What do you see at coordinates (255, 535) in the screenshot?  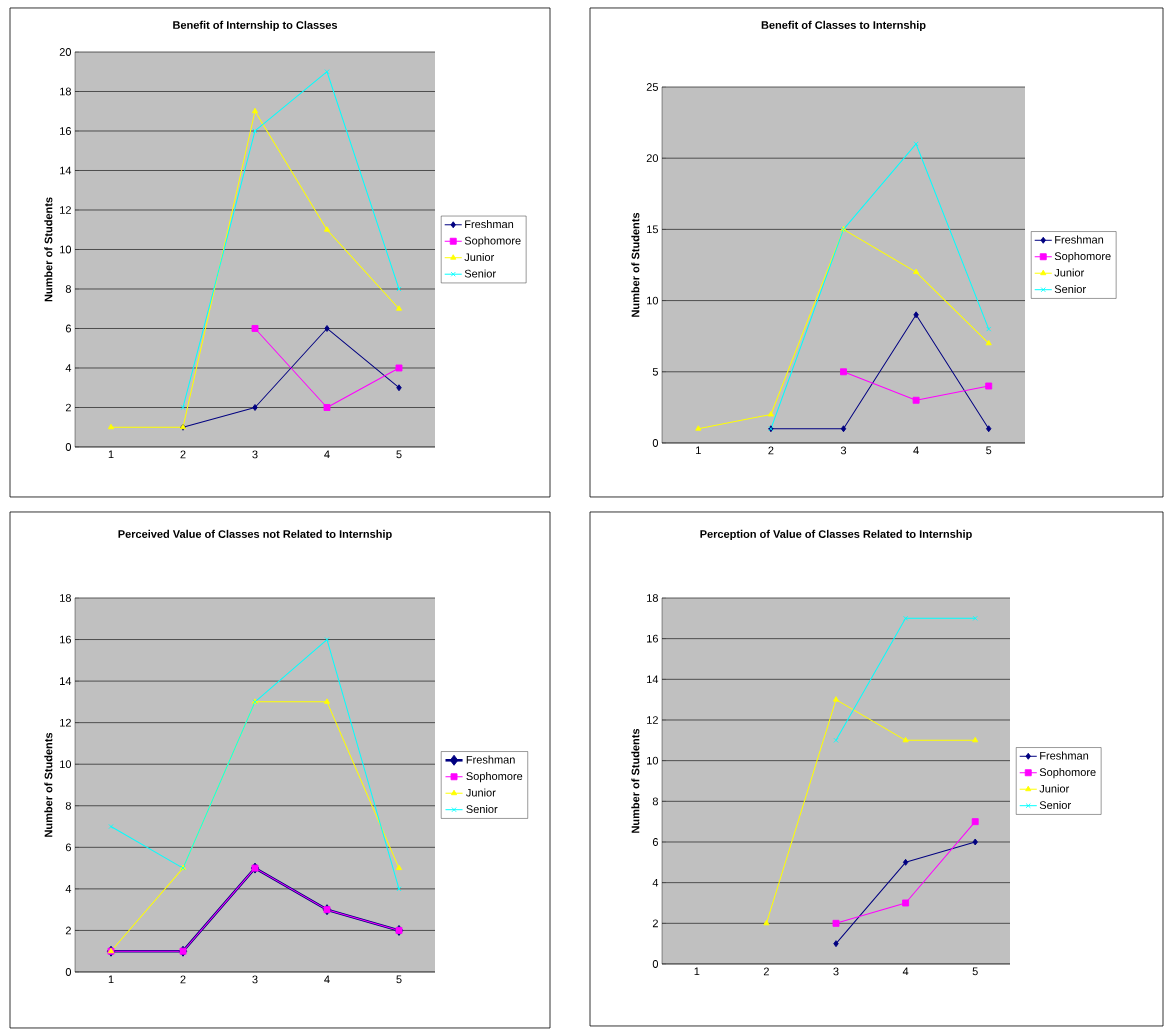 I see `chart-title: Perceived Value of Classes not Related to Internship` at bounding box center [255, 535].